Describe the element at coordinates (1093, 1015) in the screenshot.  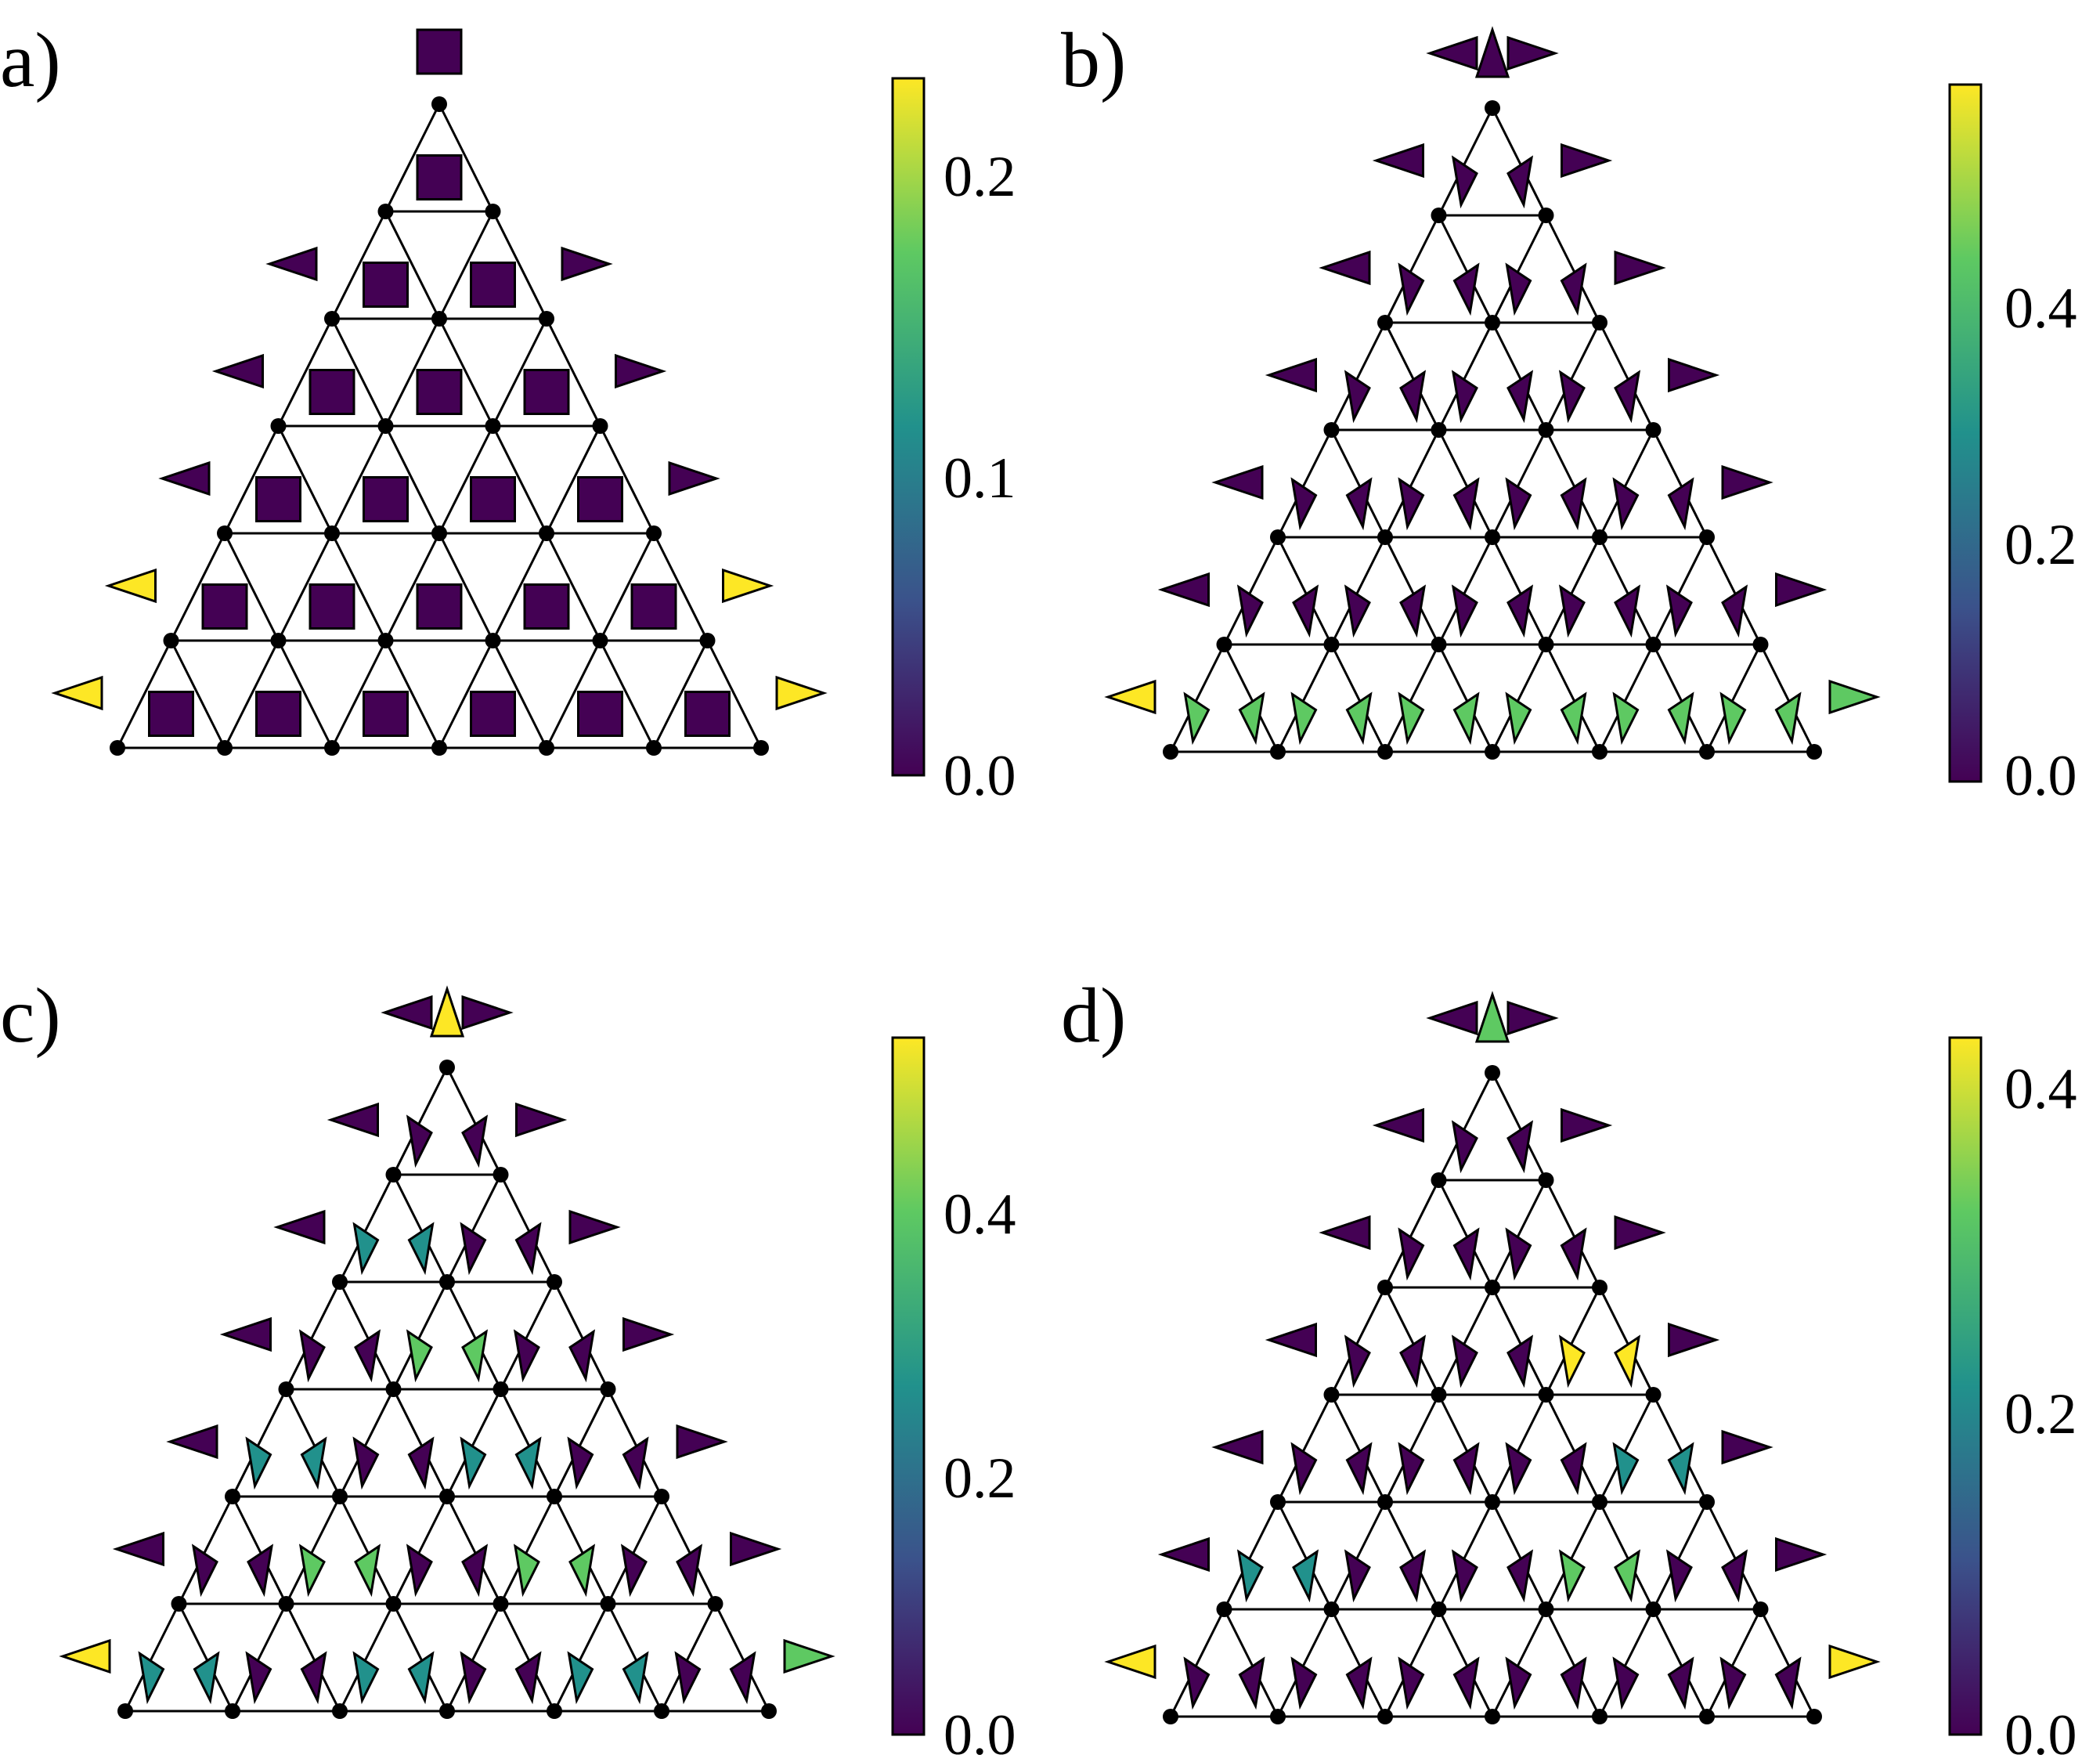
I see `panel-label-d: d)` at that location.